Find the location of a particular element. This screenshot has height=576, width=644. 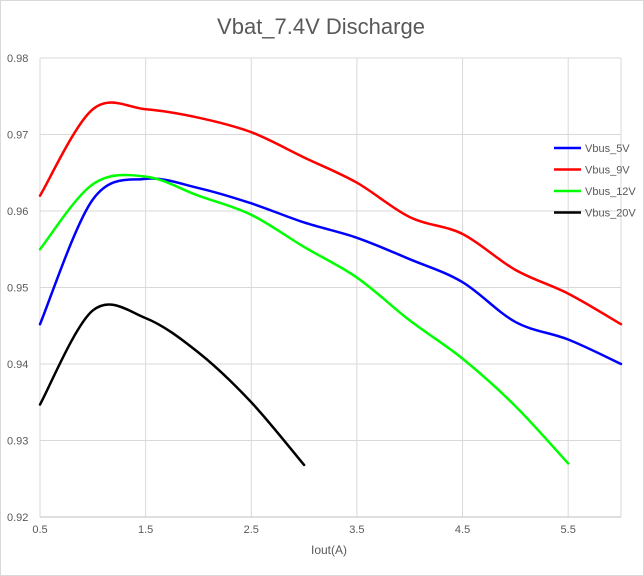

legend-label-vbus-9v: Vbus_9V is located at coordinates (607, 171).